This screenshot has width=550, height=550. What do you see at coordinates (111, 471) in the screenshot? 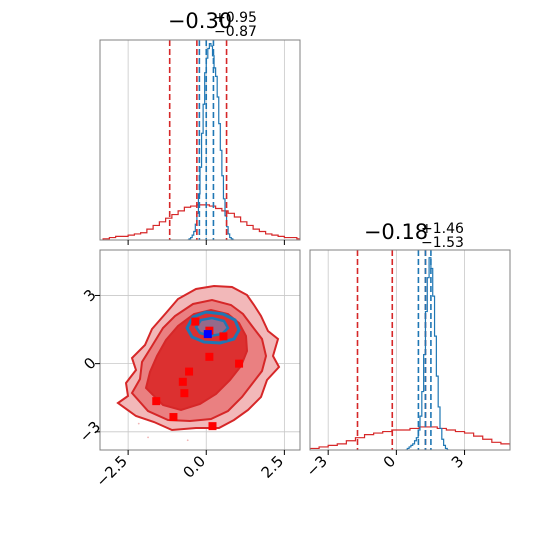
I see `x-tick-label: −2.5` at bounding box center [111, 471].